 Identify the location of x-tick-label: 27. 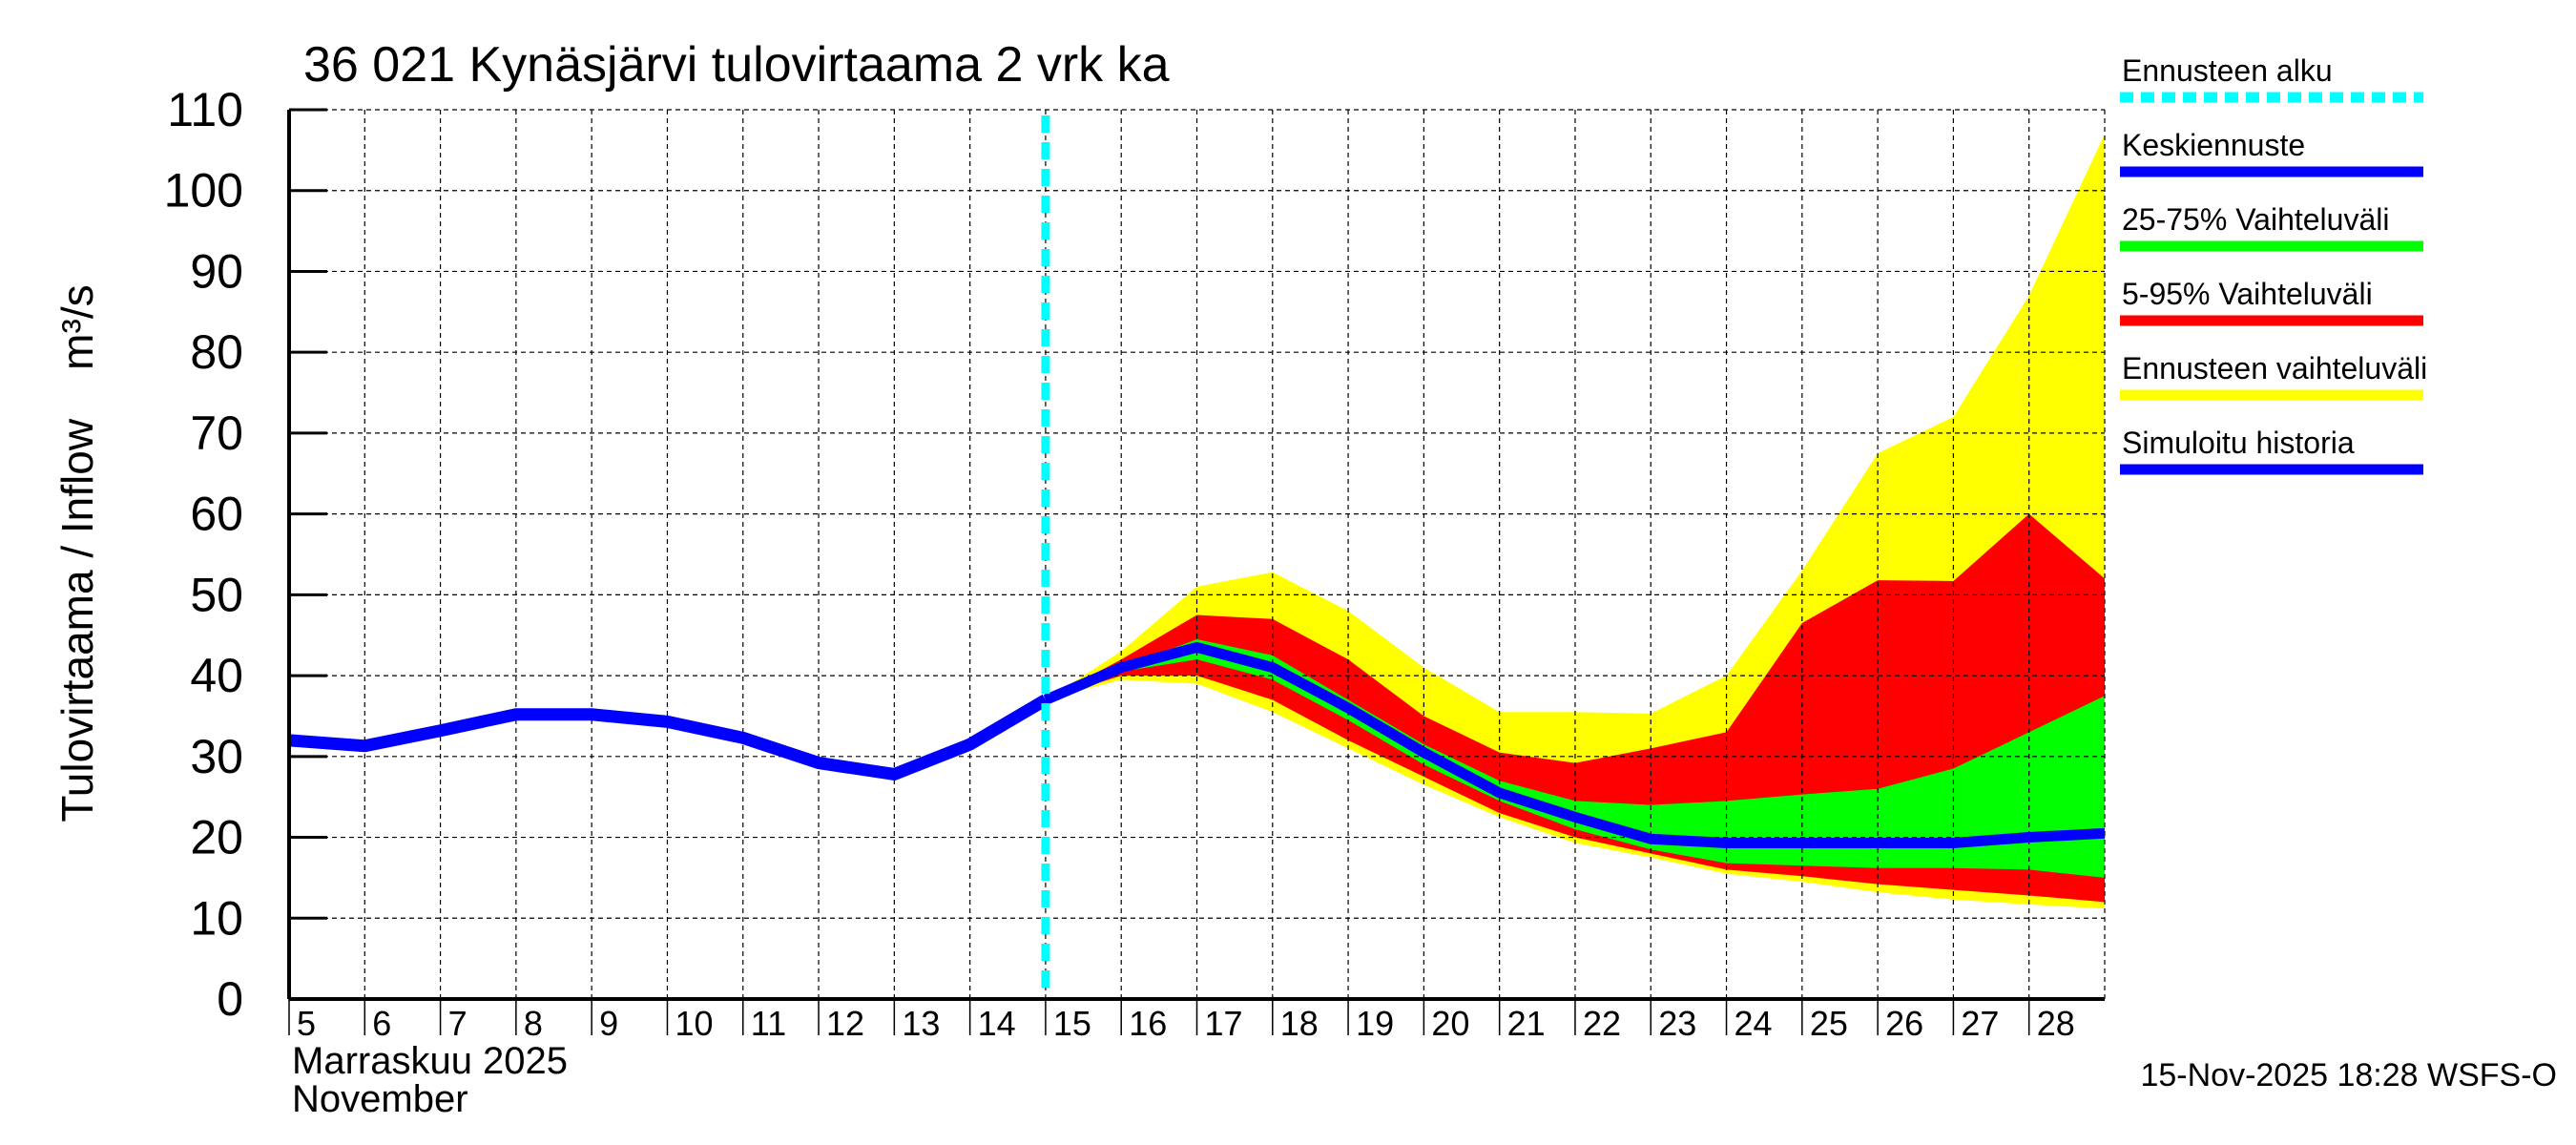
(1980, 1023).